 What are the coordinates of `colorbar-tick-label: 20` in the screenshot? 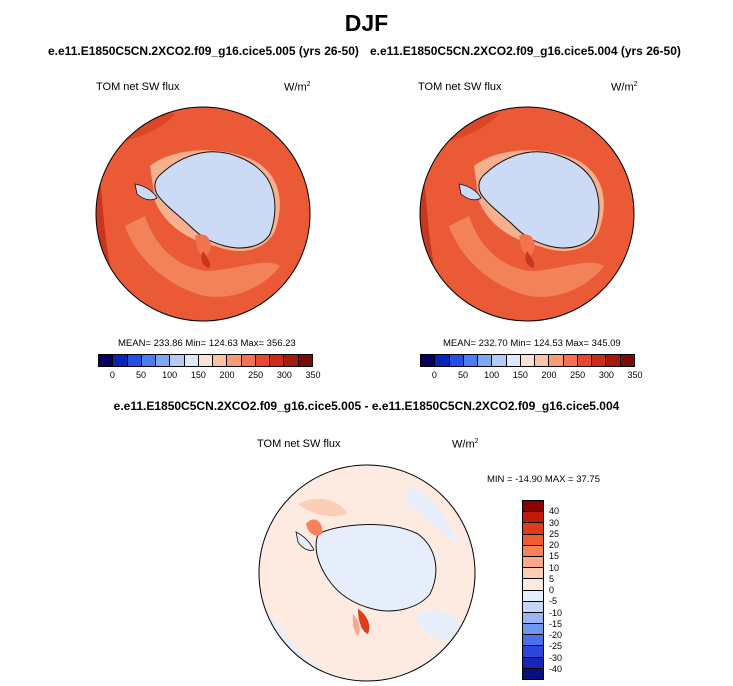 It's located at (554, 545).